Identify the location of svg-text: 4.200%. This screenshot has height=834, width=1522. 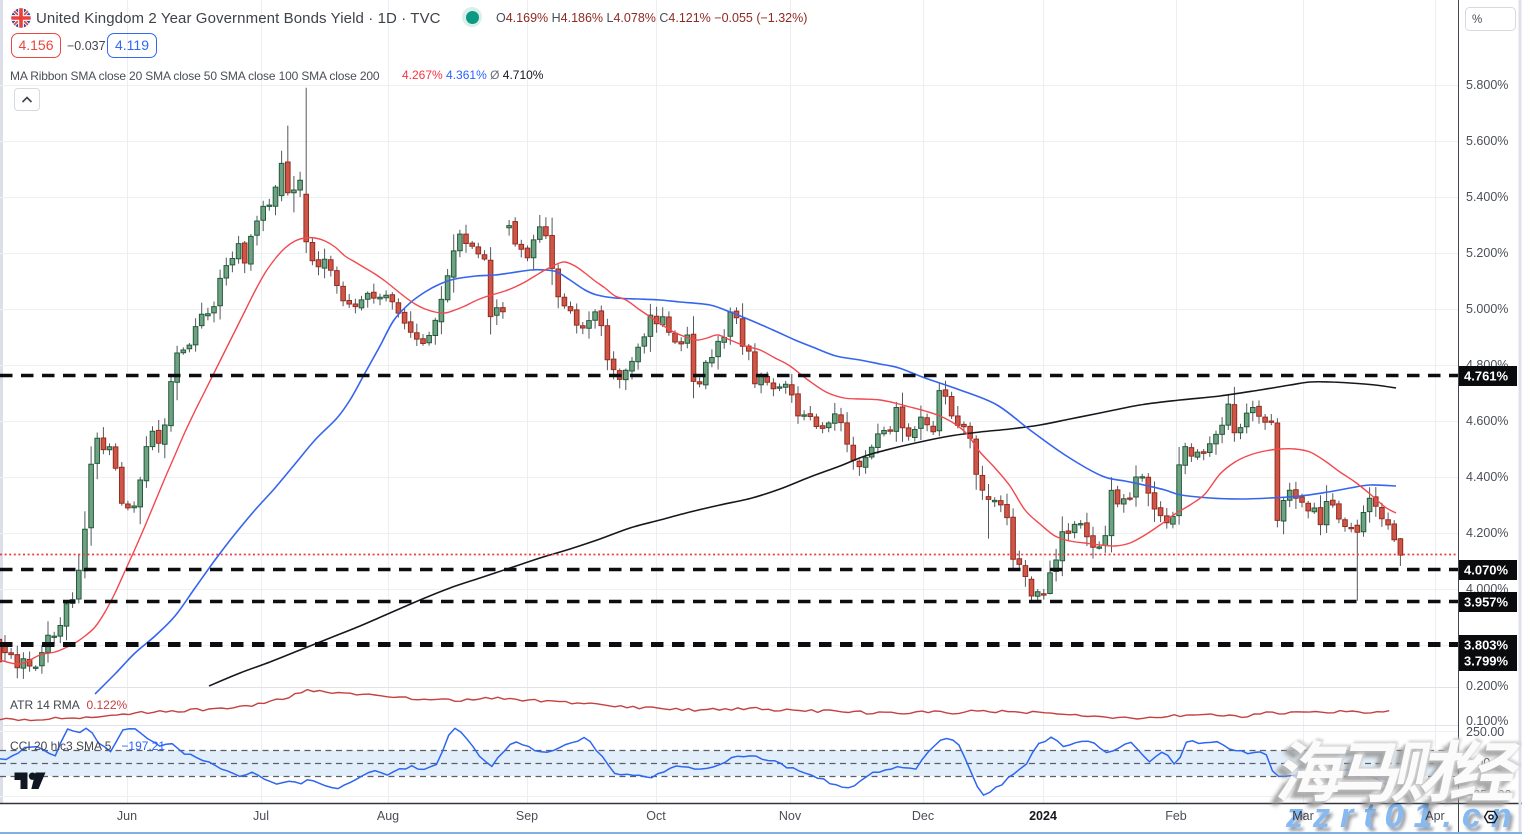
(1487, 533).